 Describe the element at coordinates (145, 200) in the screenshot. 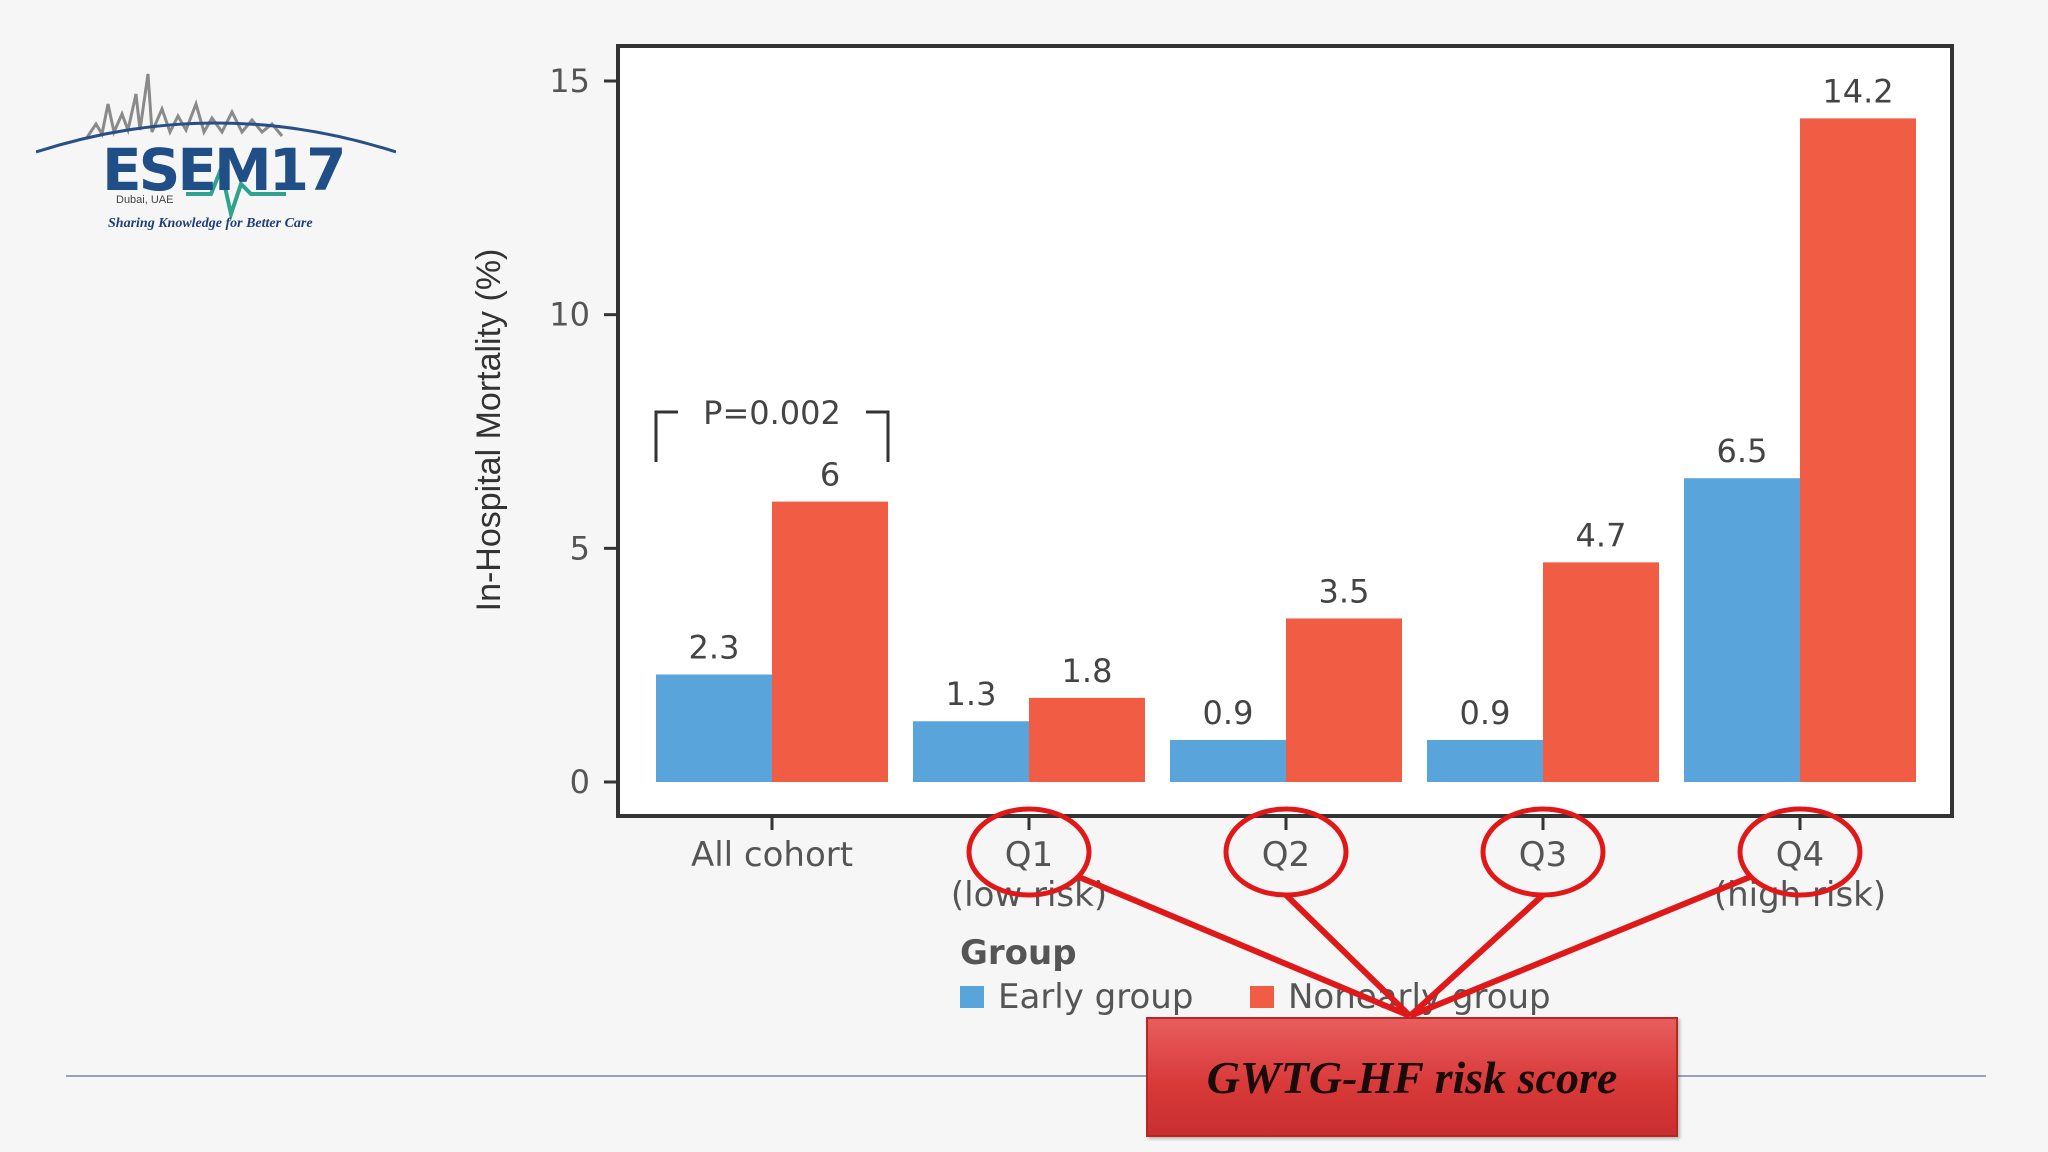

I see `logo-location: Dubai, UAE` at that location.